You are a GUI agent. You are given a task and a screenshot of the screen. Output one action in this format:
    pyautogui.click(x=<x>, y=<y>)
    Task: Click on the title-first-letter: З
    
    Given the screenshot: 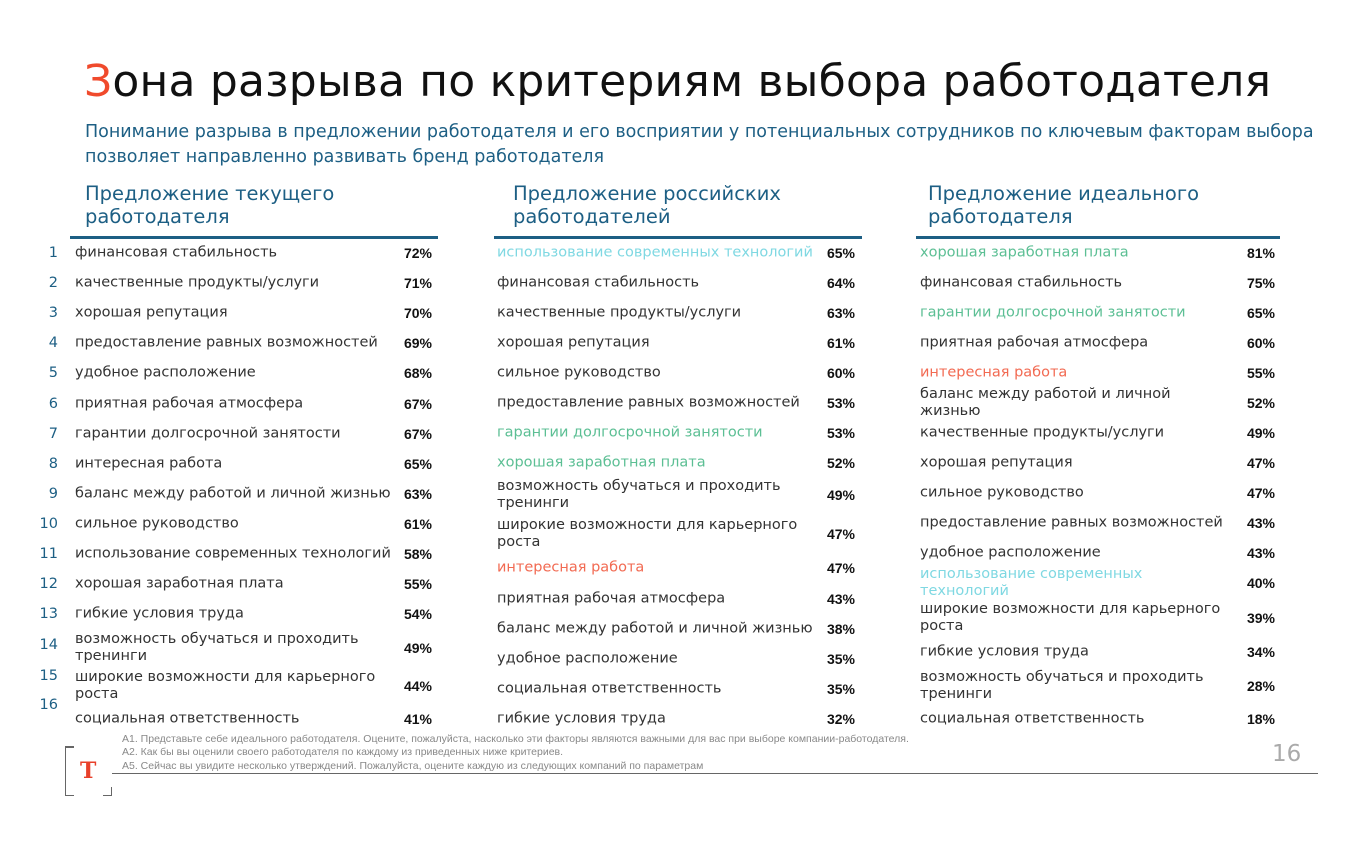 What is the action you would take?
    pyautogui.click(x=98, y=81)
    